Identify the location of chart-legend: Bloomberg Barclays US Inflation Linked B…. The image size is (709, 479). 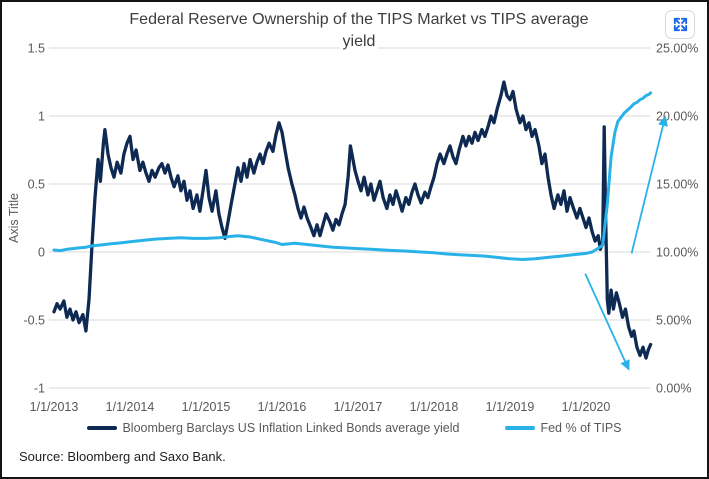
(354, 428).